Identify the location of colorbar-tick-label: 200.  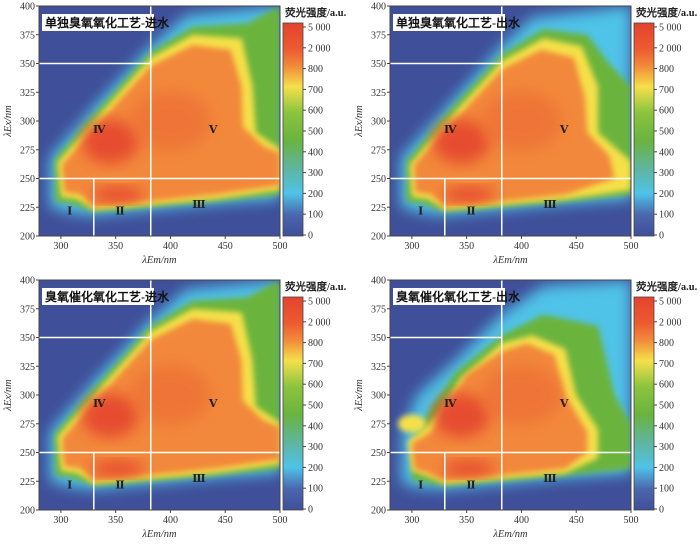
(666, 468).